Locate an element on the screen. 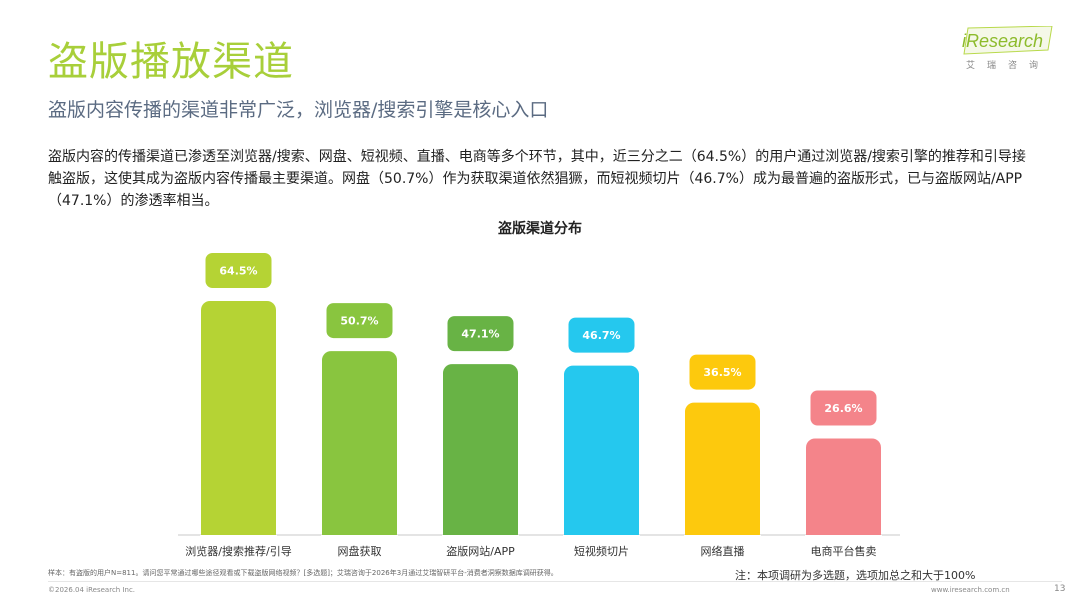 This screenshot has height=608, width=1080. value-label: 47.1% is located at coordinates (480, 334).